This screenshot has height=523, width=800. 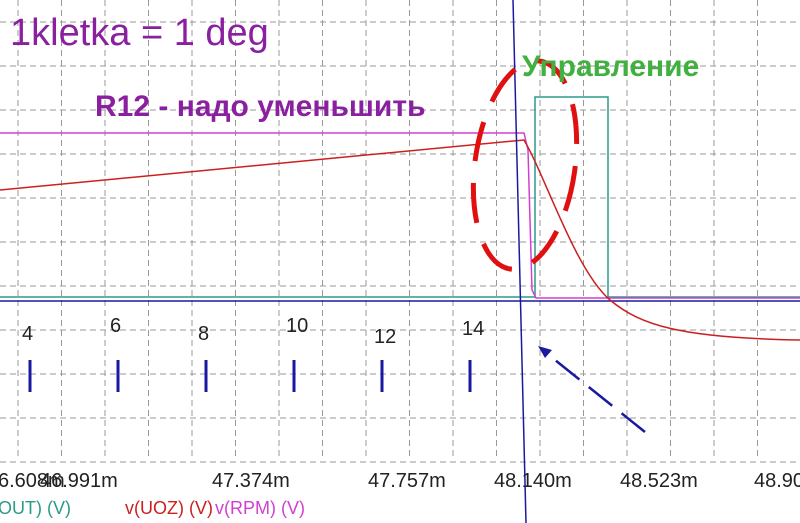 What do you see at coordinates (610, 66) in the screenshot?
I see `control-label: Управление` at bounding box center [610, 66].